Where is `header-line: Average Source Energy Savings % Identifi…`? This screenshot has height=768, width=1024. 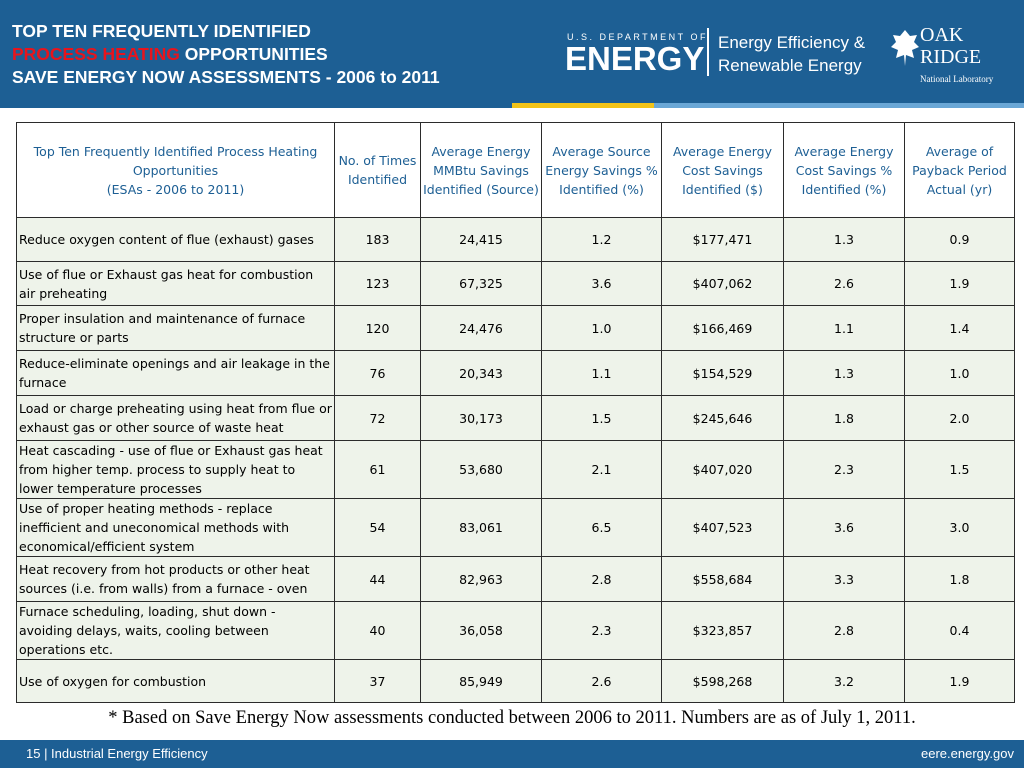
header-line: Average Source Energy Savings % Identifi… is located at coordinates (601, 170).